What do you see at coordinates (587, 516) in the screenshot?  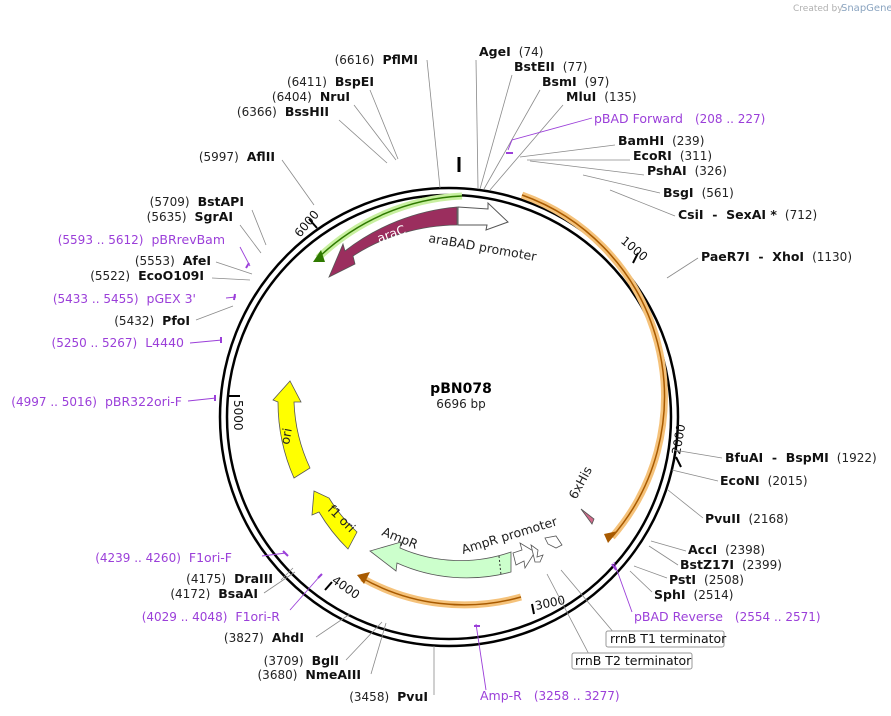 I see `feature-6xHis` at bounding box center [587, 516].